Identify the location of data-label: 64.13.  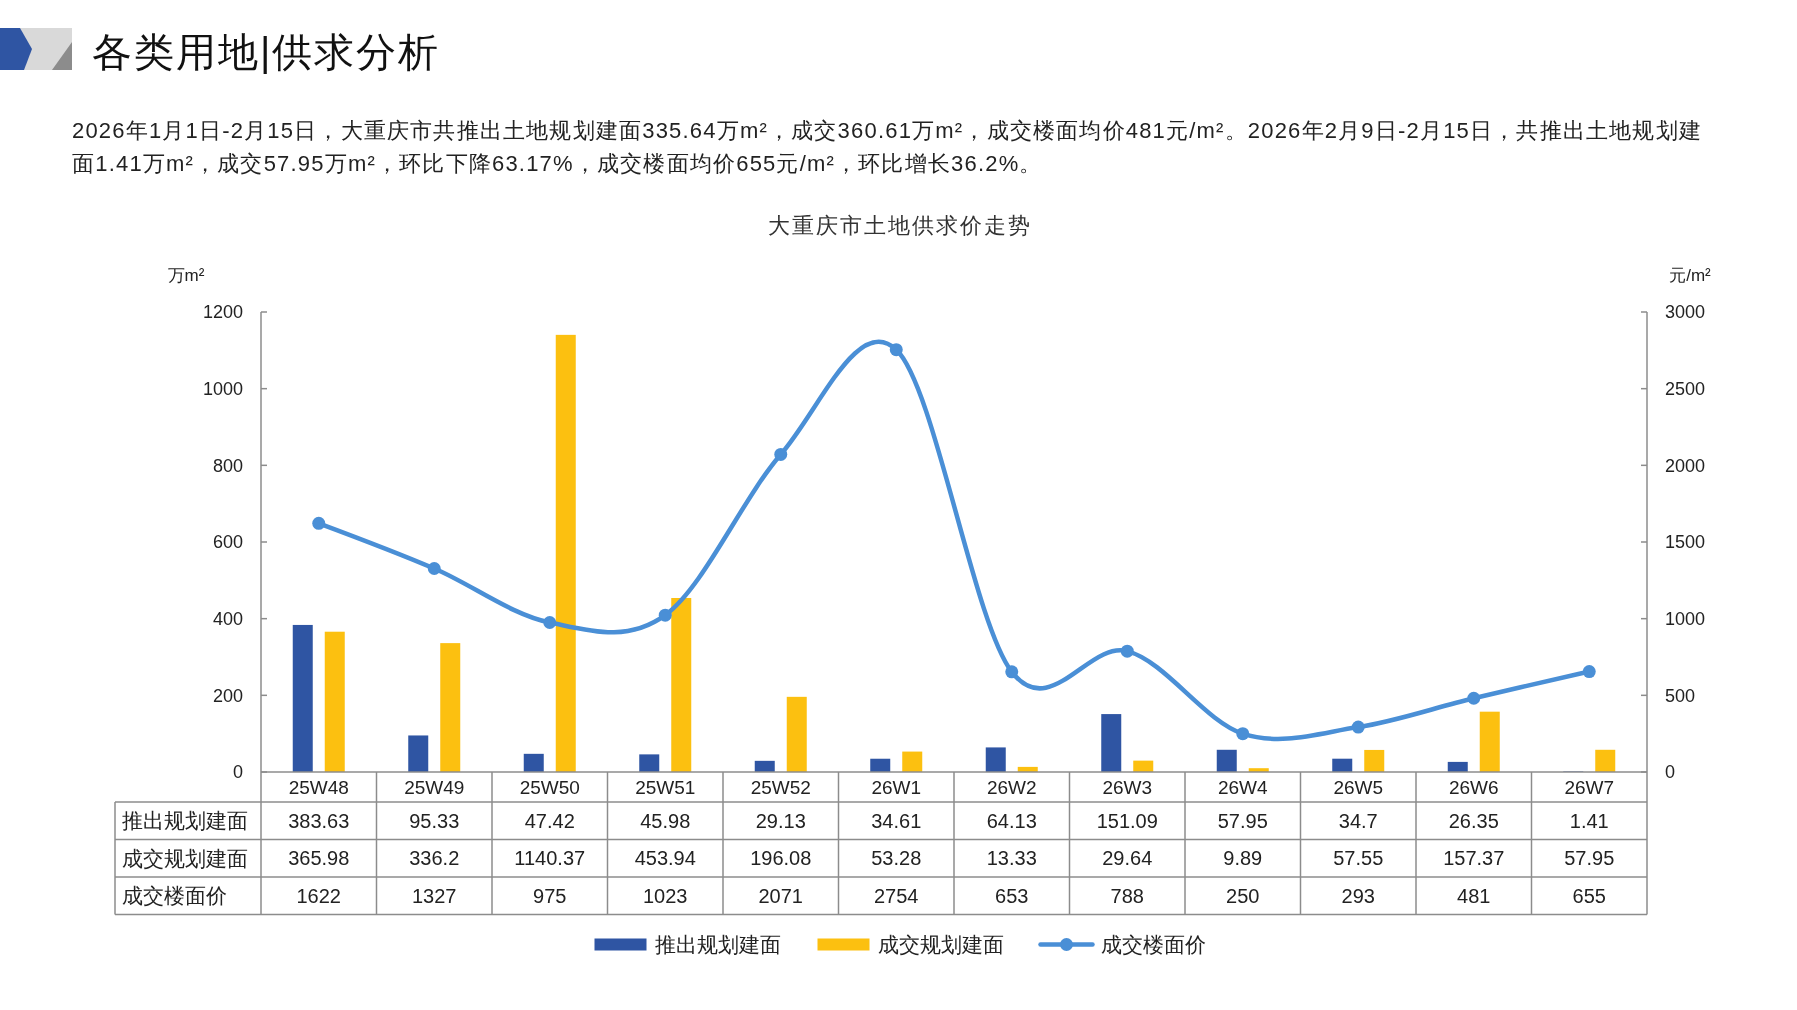
(1011, 820).